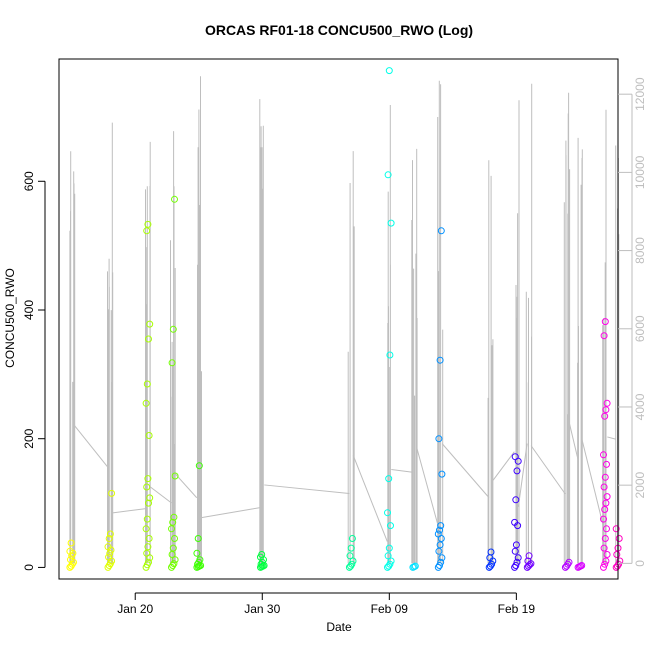 The height and width of the screenshot is (650, 650). What do you see at coordinates (640, 484) in the screenshot?
I see `y2-tick-label: 2000` at bounding box center [640, 484].